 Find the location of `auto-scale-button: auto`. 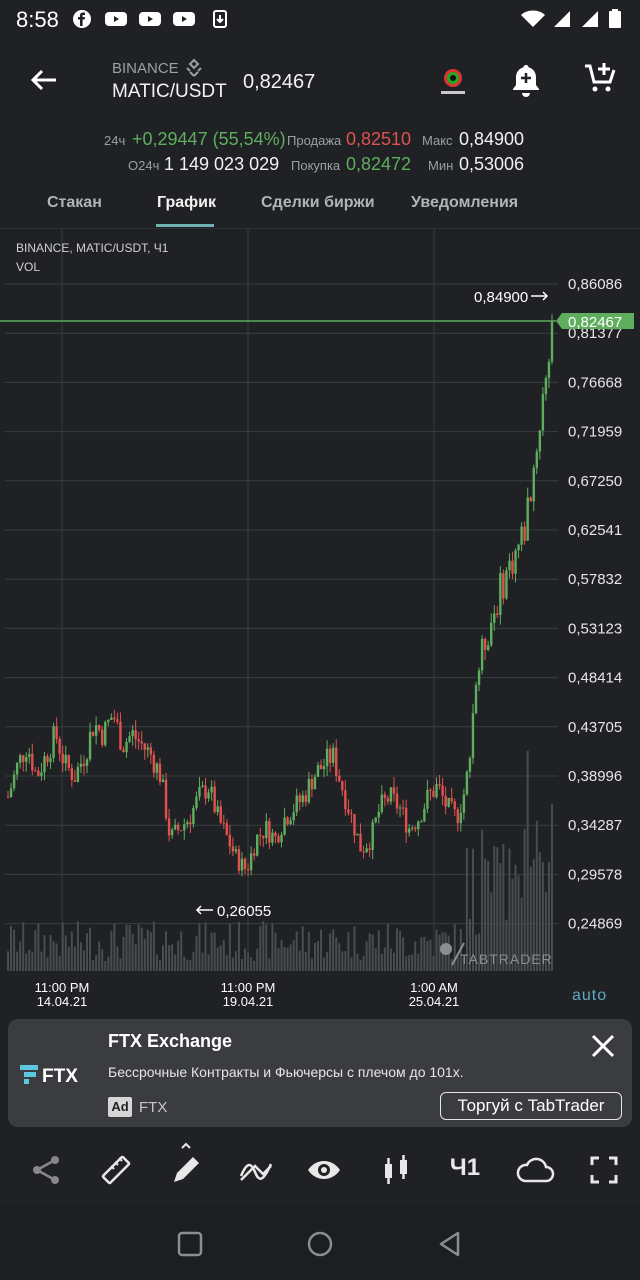

auto-scale-button: auto is located at coordinates (589, 995).